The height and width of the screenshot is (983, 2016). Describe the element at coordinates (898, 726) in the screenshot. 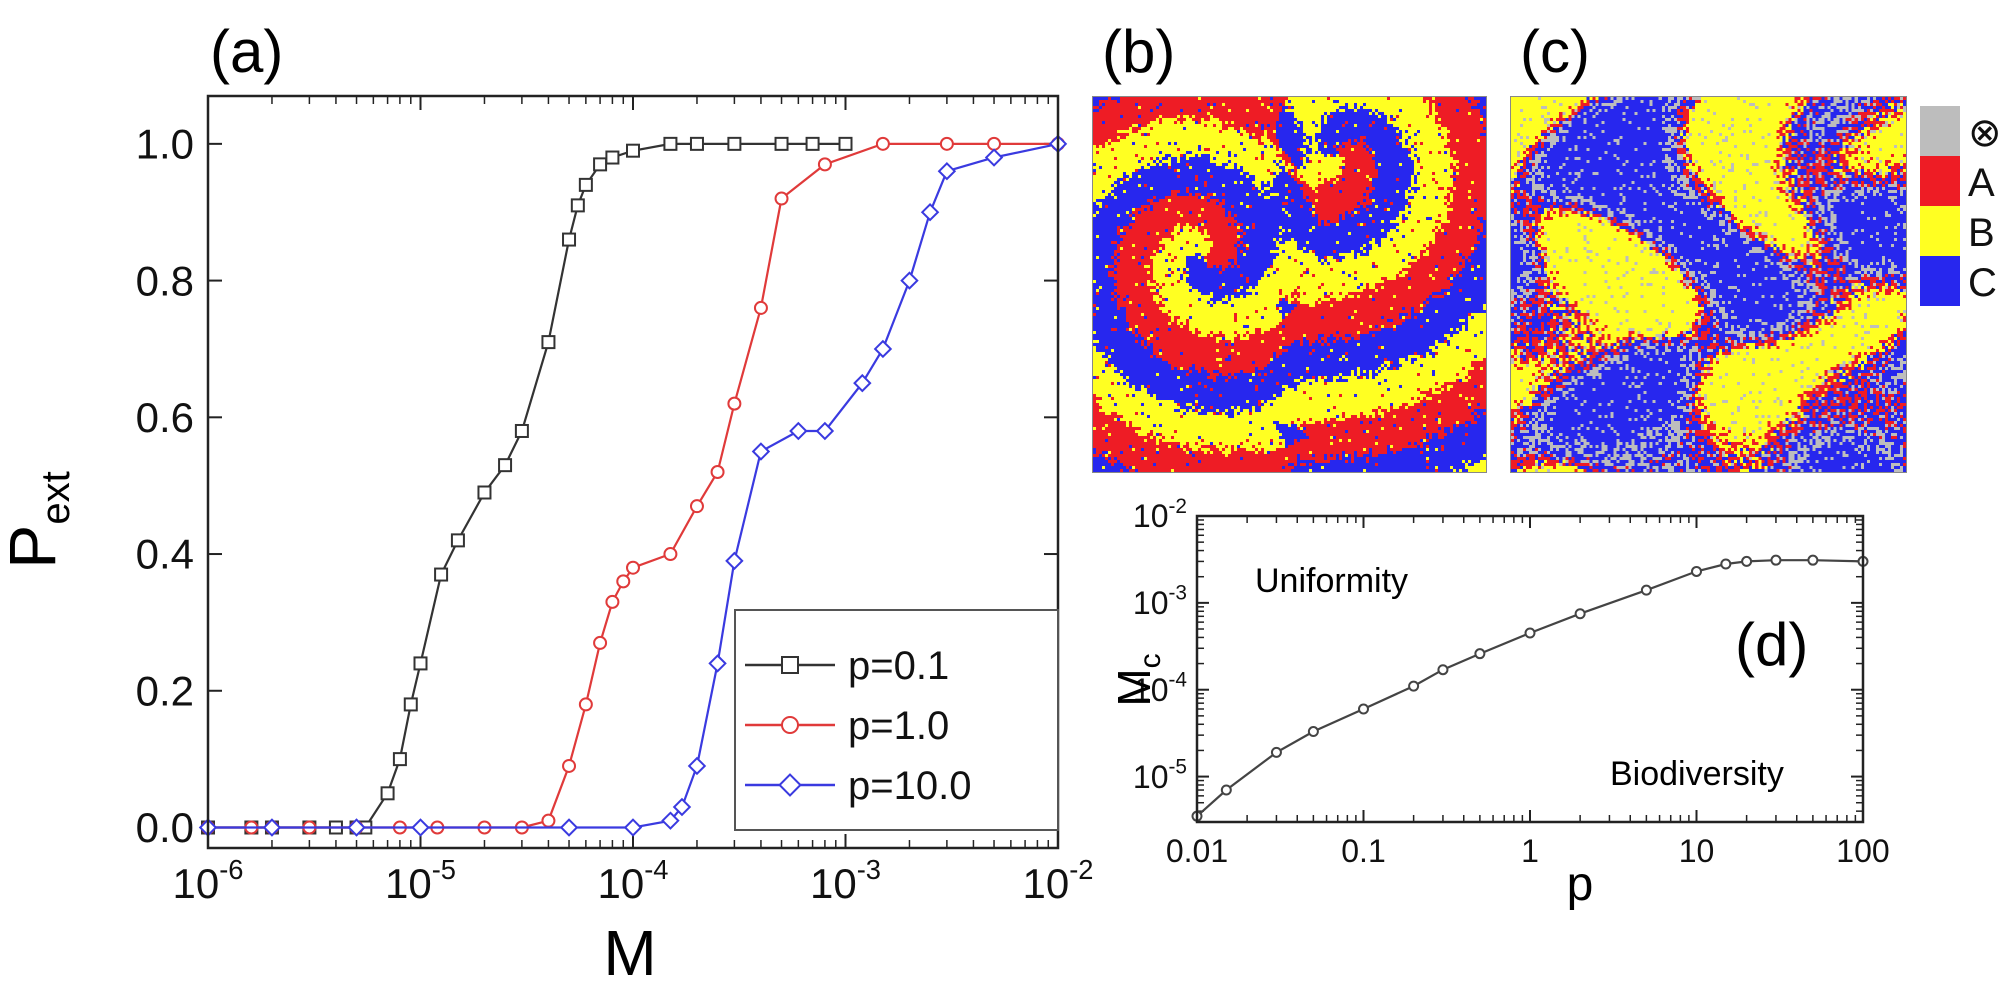

I see `legend-label: p=1.0` at that location.